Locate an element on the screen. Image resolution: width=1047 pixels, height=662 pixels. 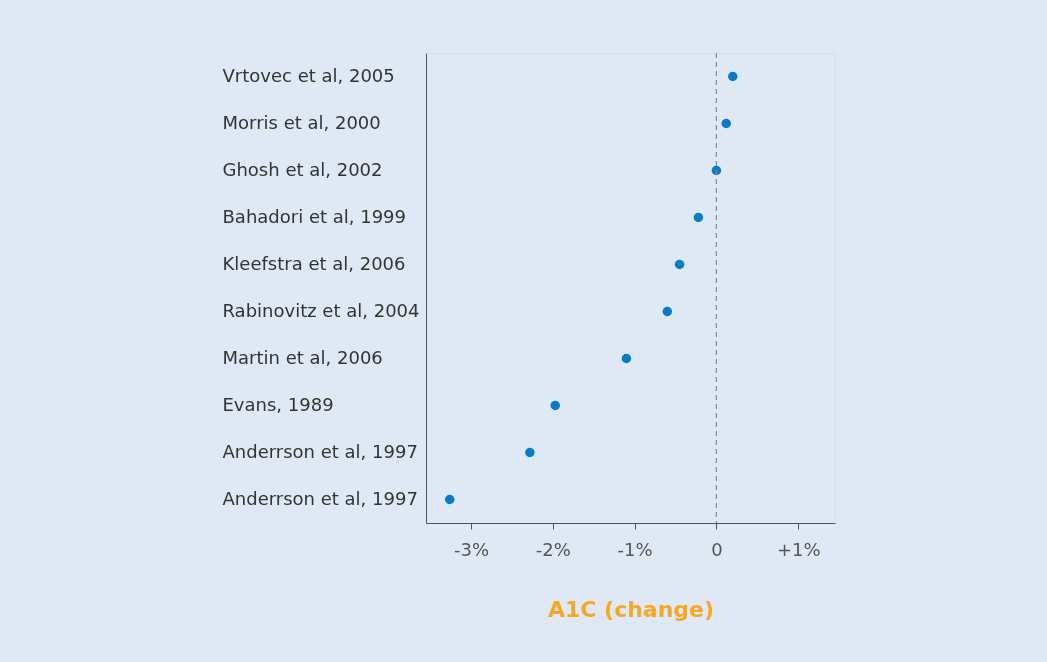
x-tick-label: 0 is located at coordinates (717, 549).